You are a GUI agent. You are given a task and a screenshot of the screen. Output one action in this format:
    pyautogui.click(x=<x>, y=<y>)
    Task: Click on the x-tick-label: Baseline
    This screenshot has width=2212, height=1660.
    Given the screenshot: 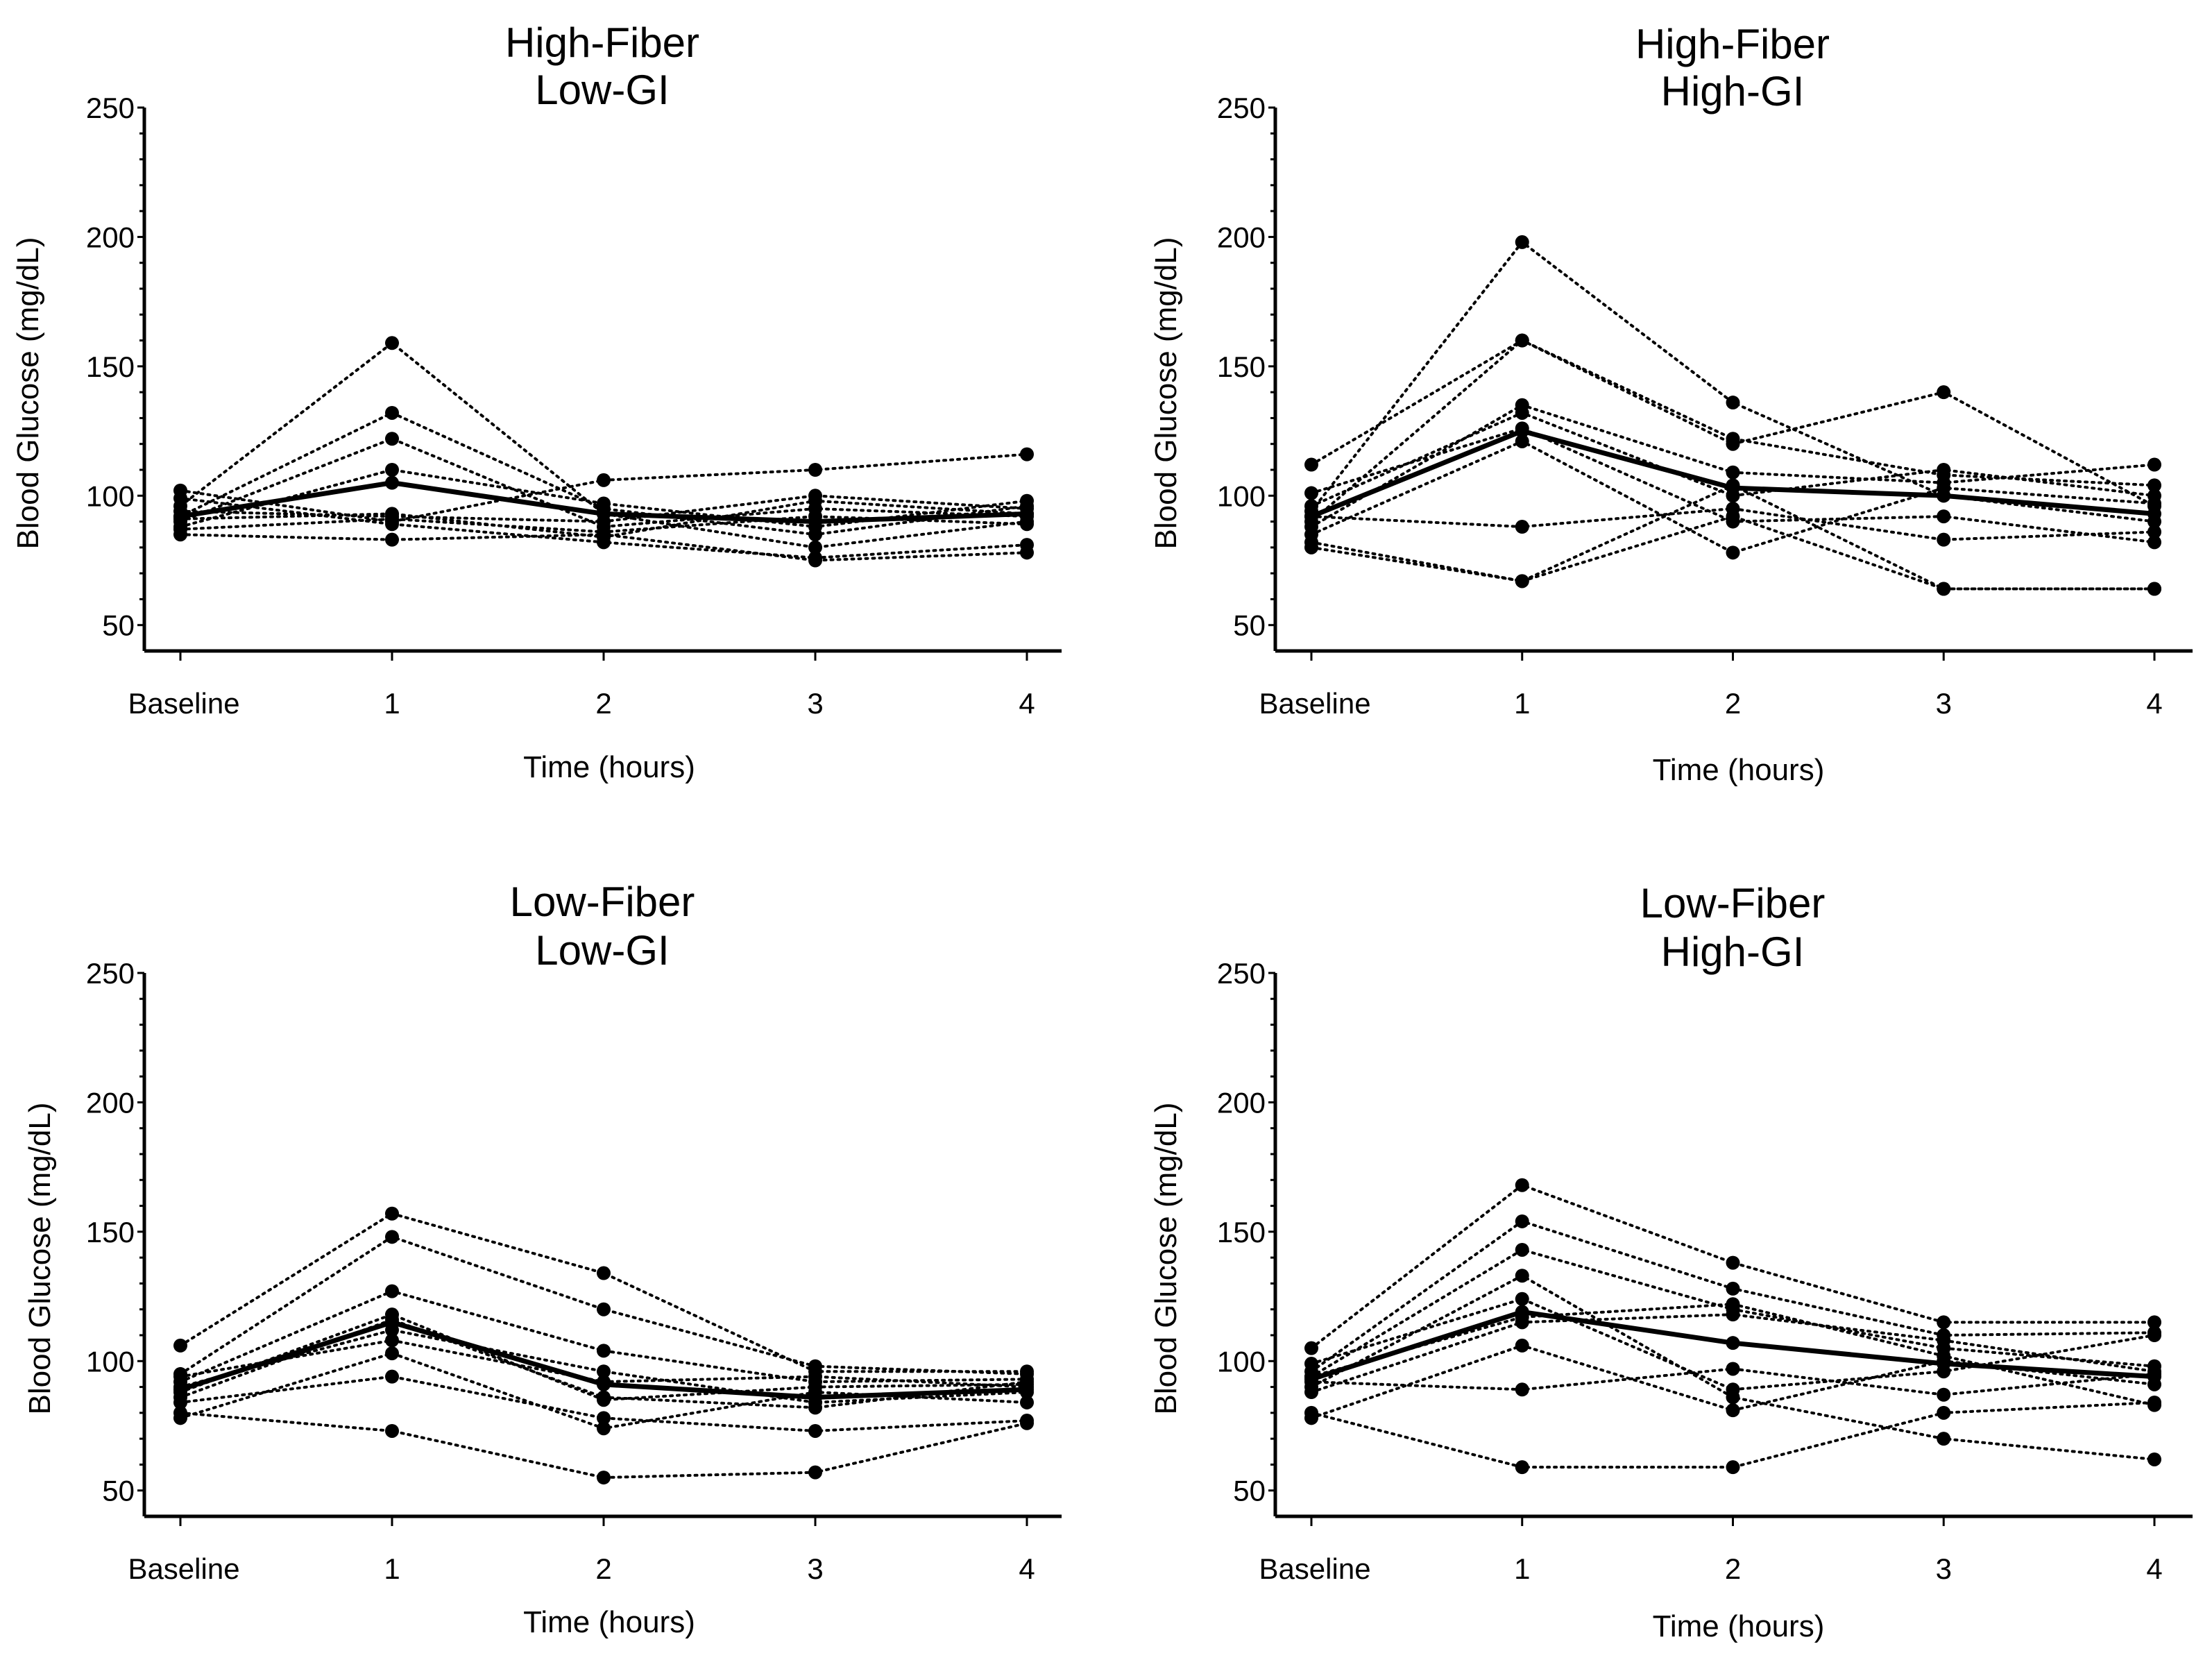 What is the action you would take?
    pyautogui.click(x=183, y=703)
    